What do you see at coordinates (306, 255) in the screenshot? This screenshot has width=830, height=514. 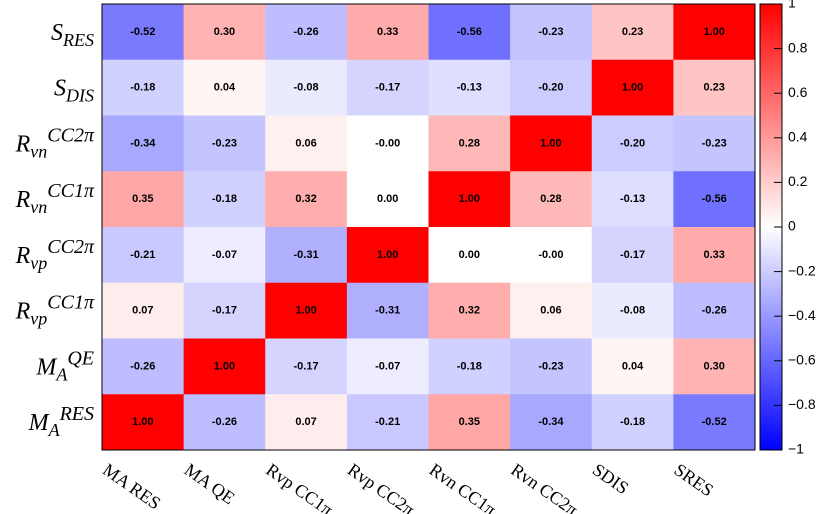 I see `cell-label: -0.31` at bounding box center [306, 255].